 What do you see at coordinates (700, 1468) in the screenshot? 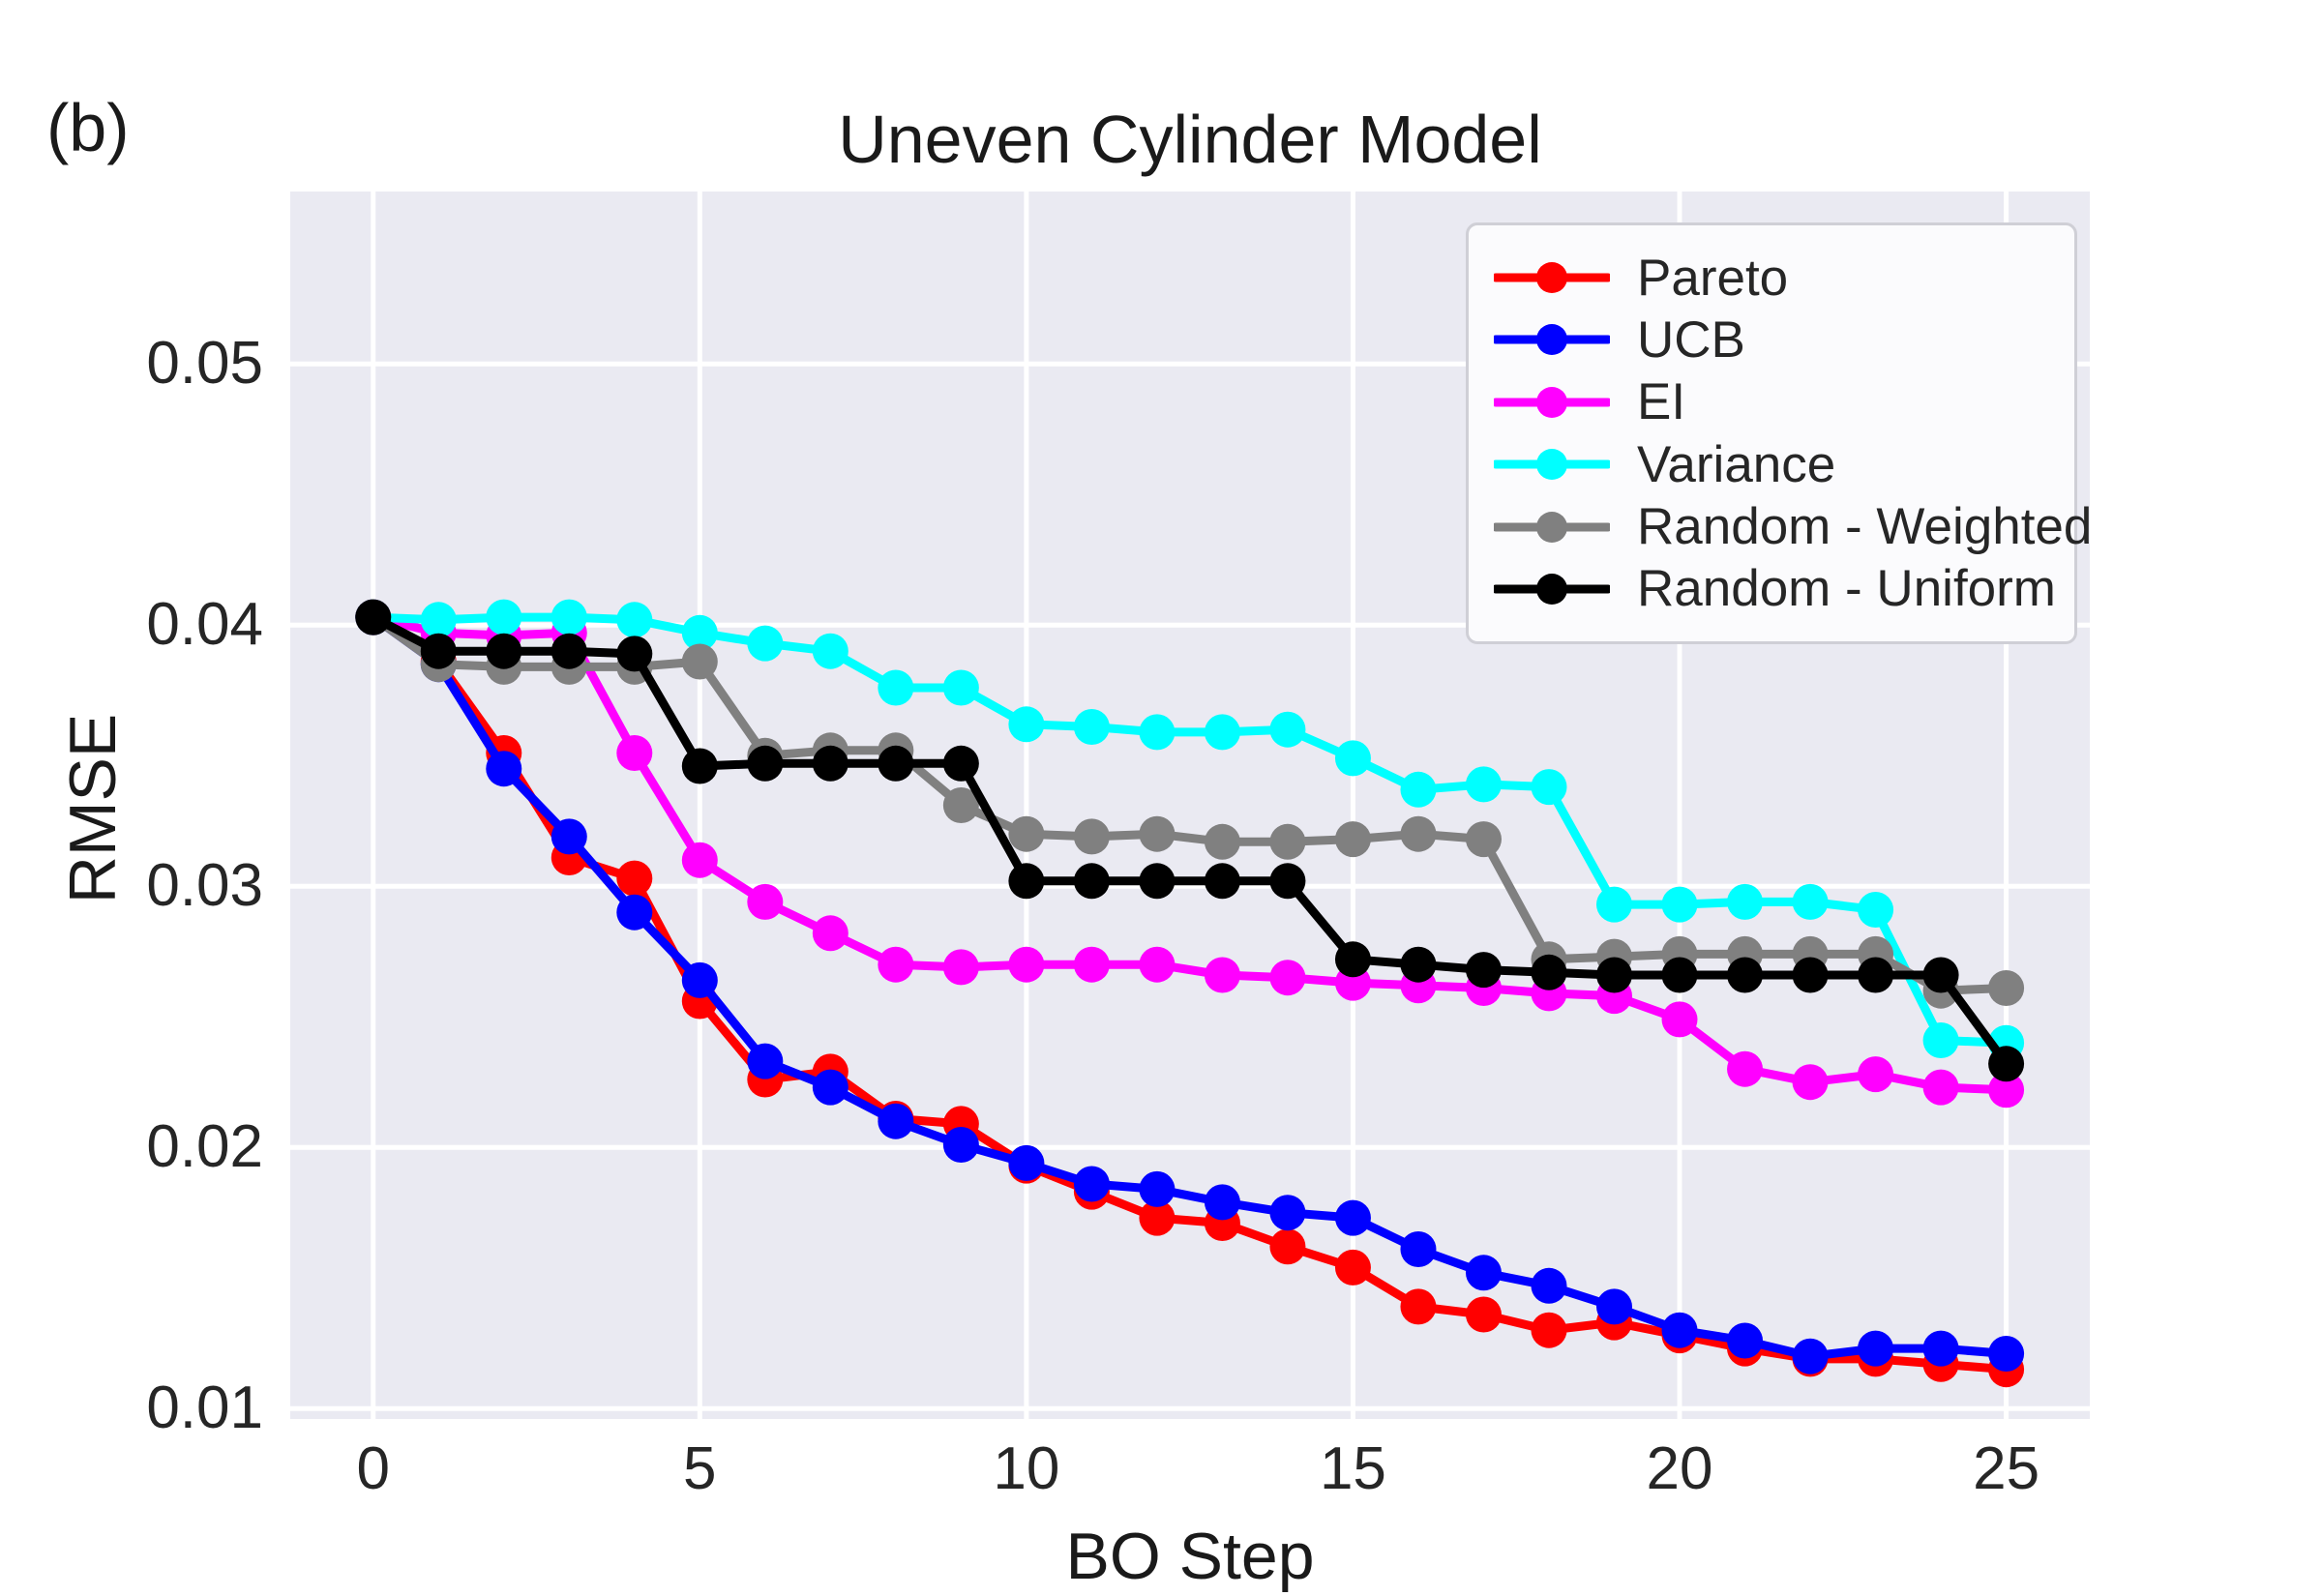
I see `x-tick-label: 5` at bounding box center [700, 1468].